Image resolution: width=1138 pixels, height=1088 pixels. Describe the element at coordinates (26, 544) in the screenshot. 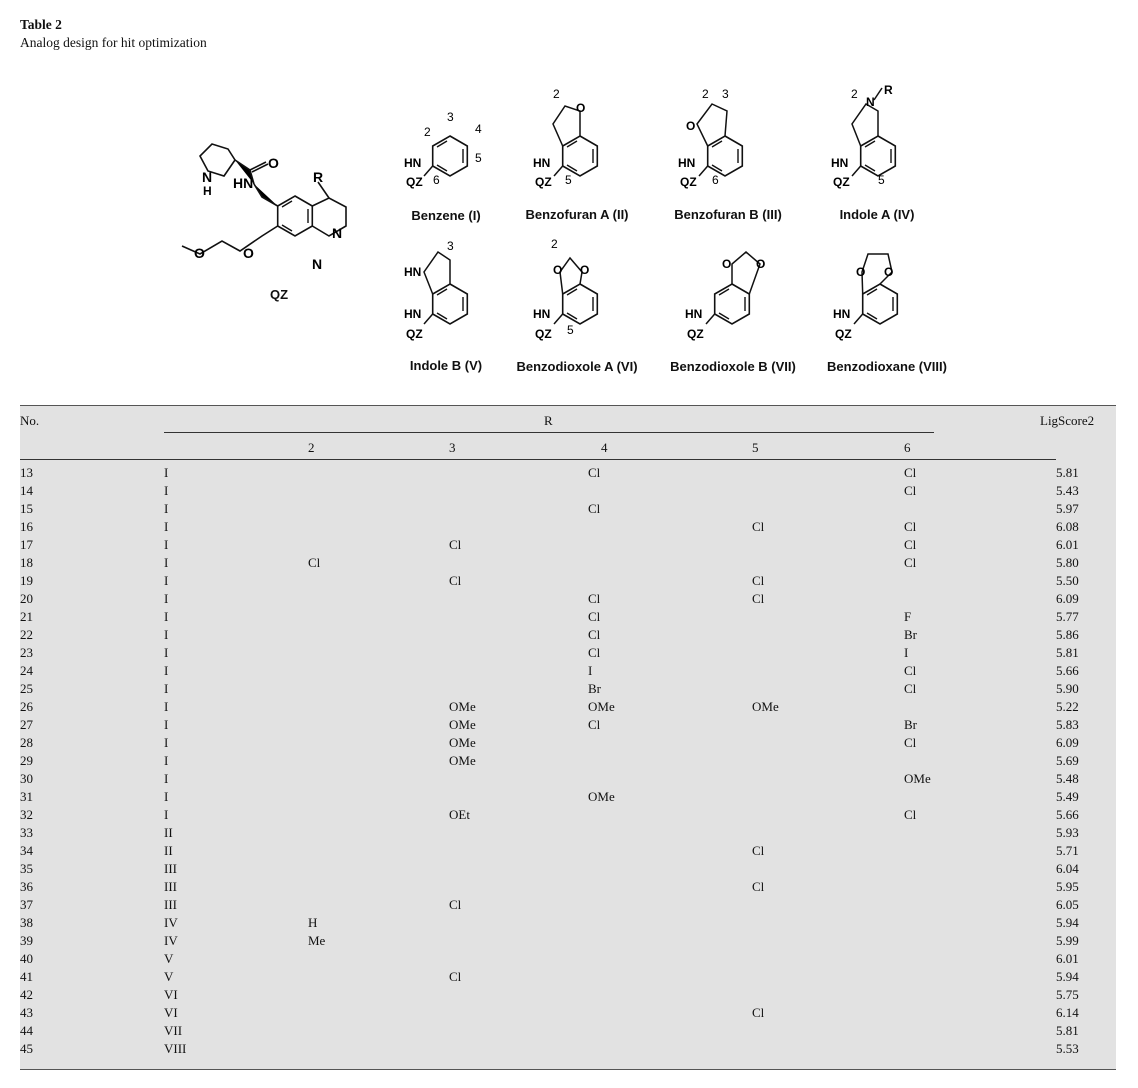

I see `row-no: 17` at that location.